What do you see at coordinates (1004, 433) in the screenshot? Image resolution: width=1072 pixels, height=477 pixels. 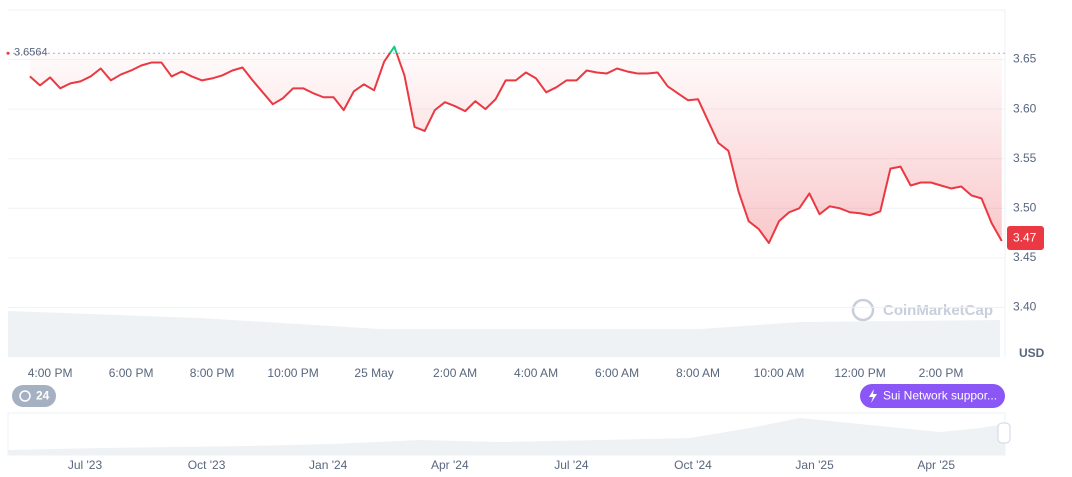 I see `navigator-handle` at bounding box center [1004, 433].